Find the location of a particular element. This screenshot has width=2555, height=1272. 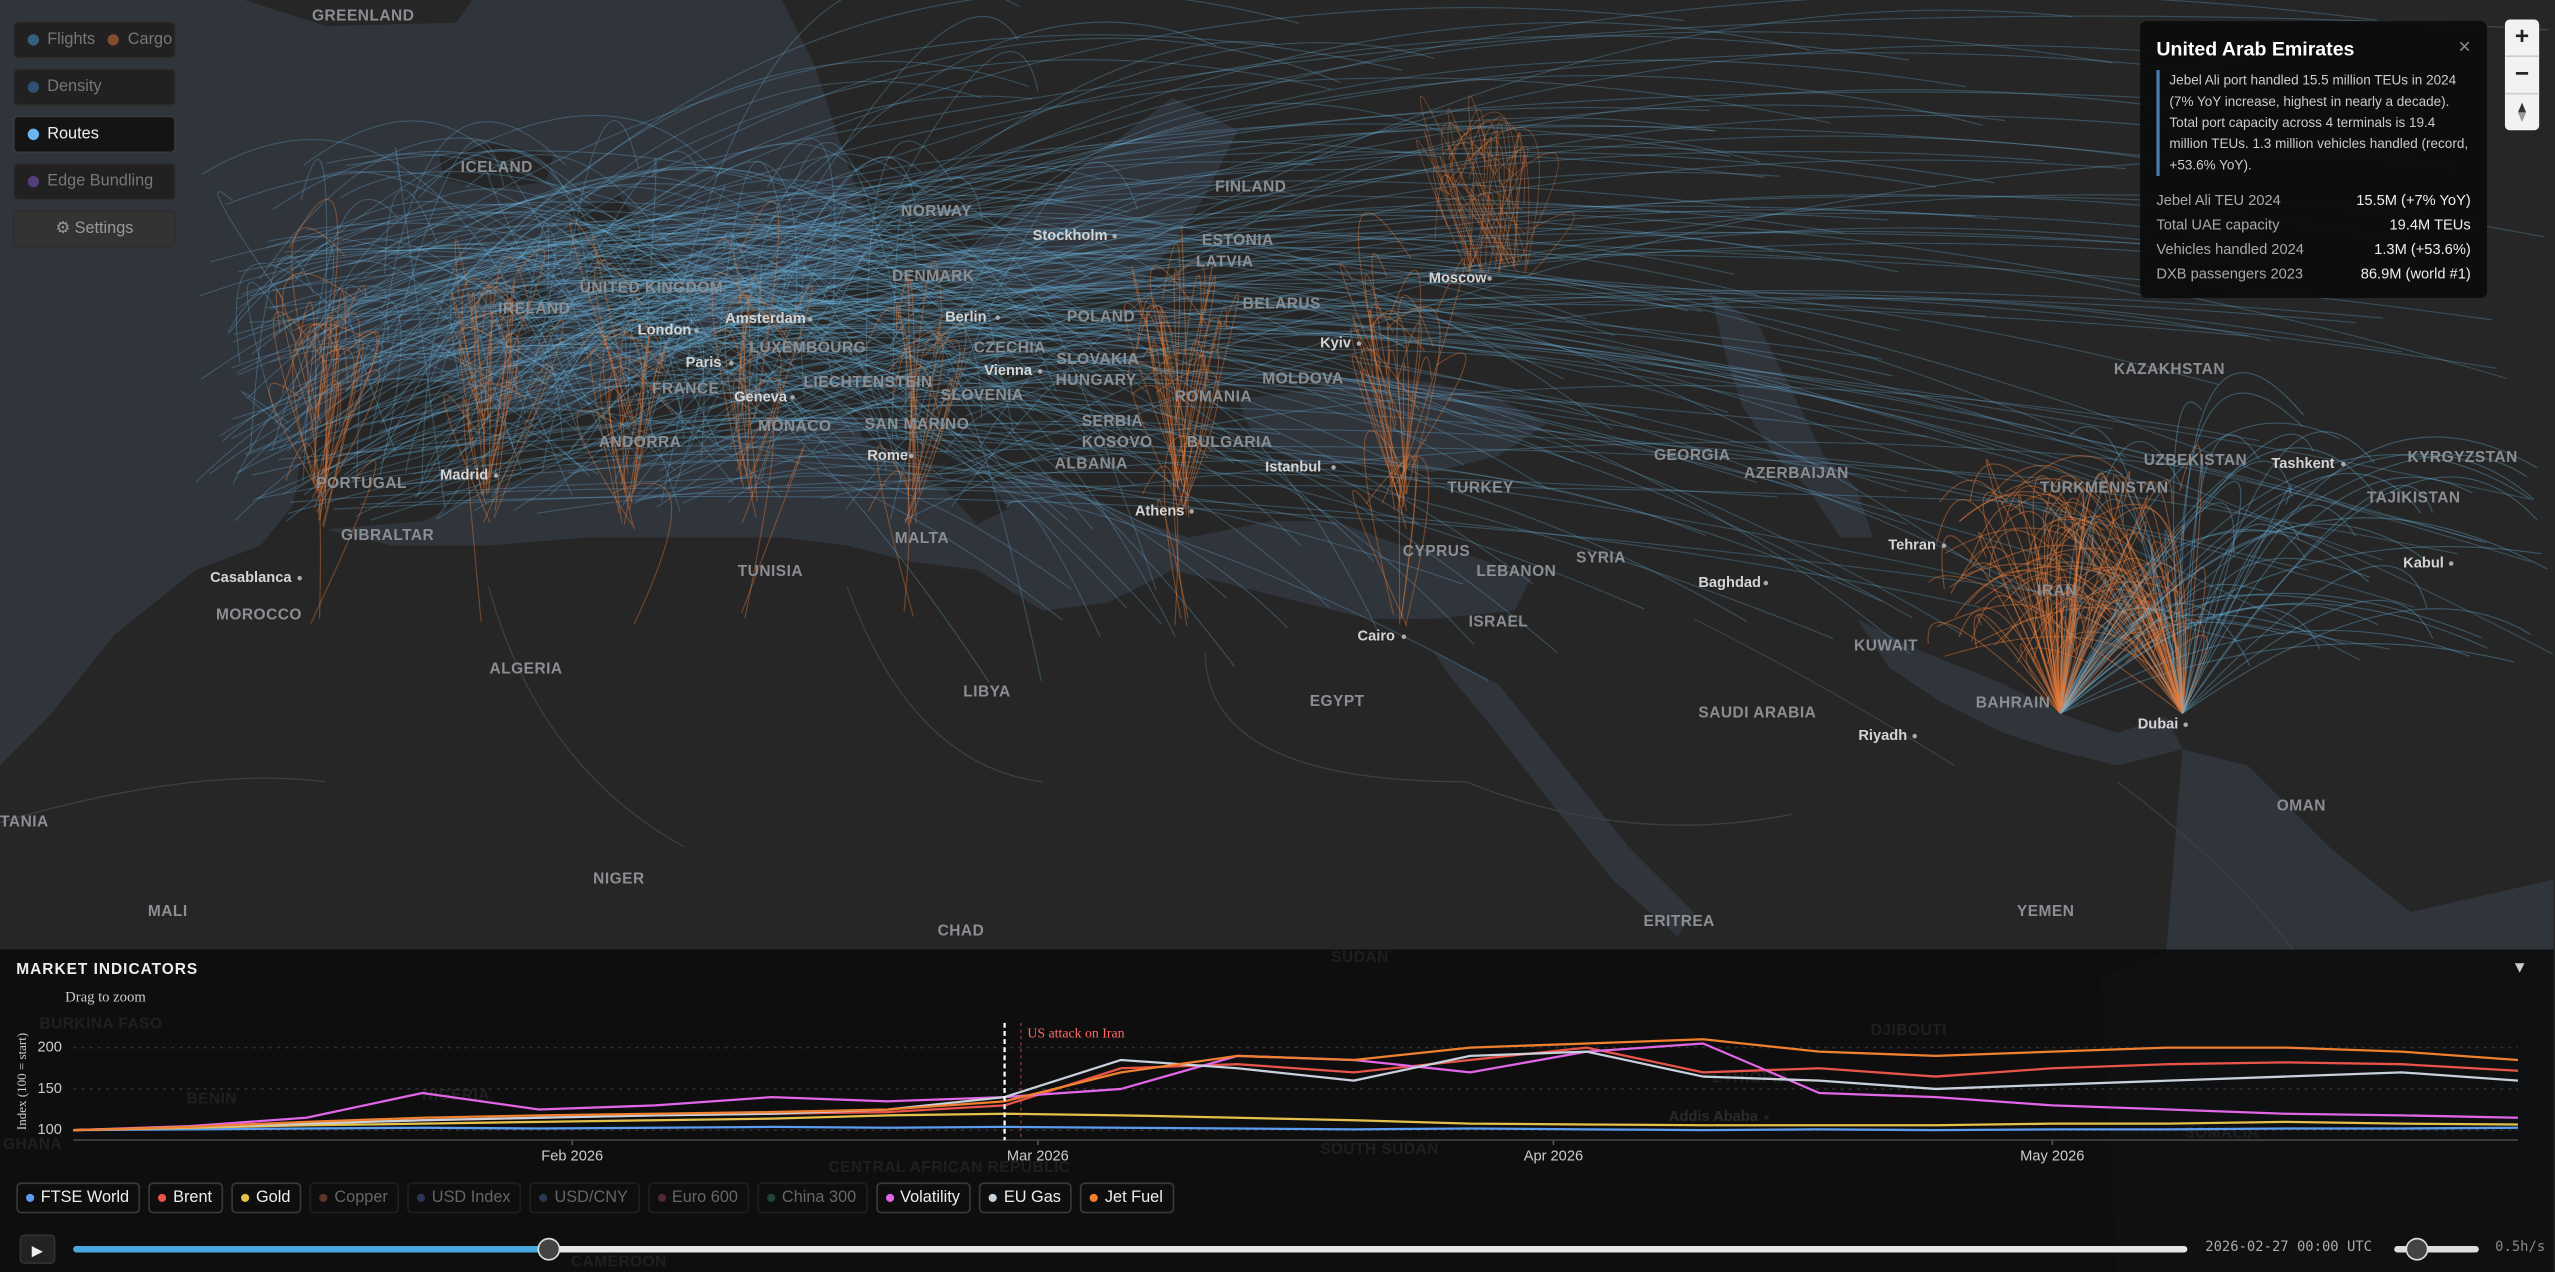

legend-toggle: Jet Fuel is located at coordinates (1127, 1198).